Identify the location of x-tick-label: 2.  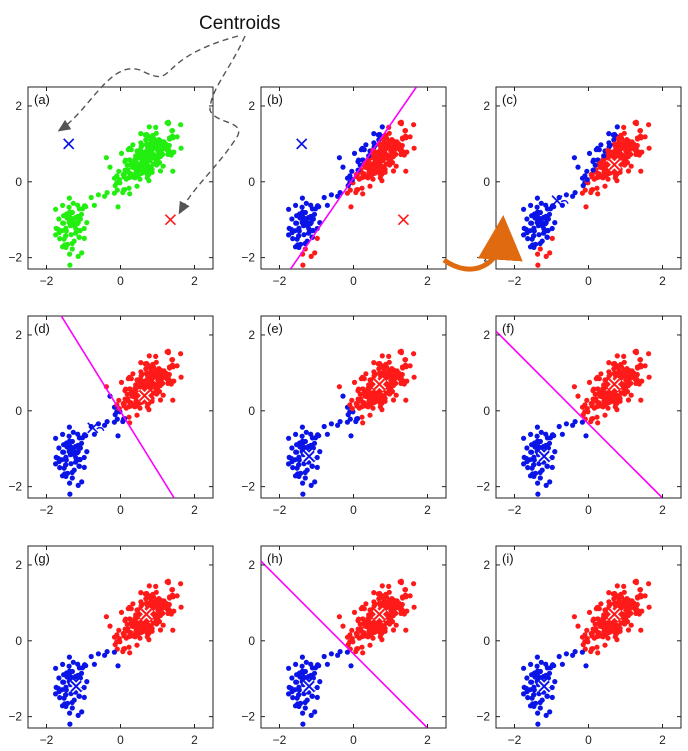
(662, 740).